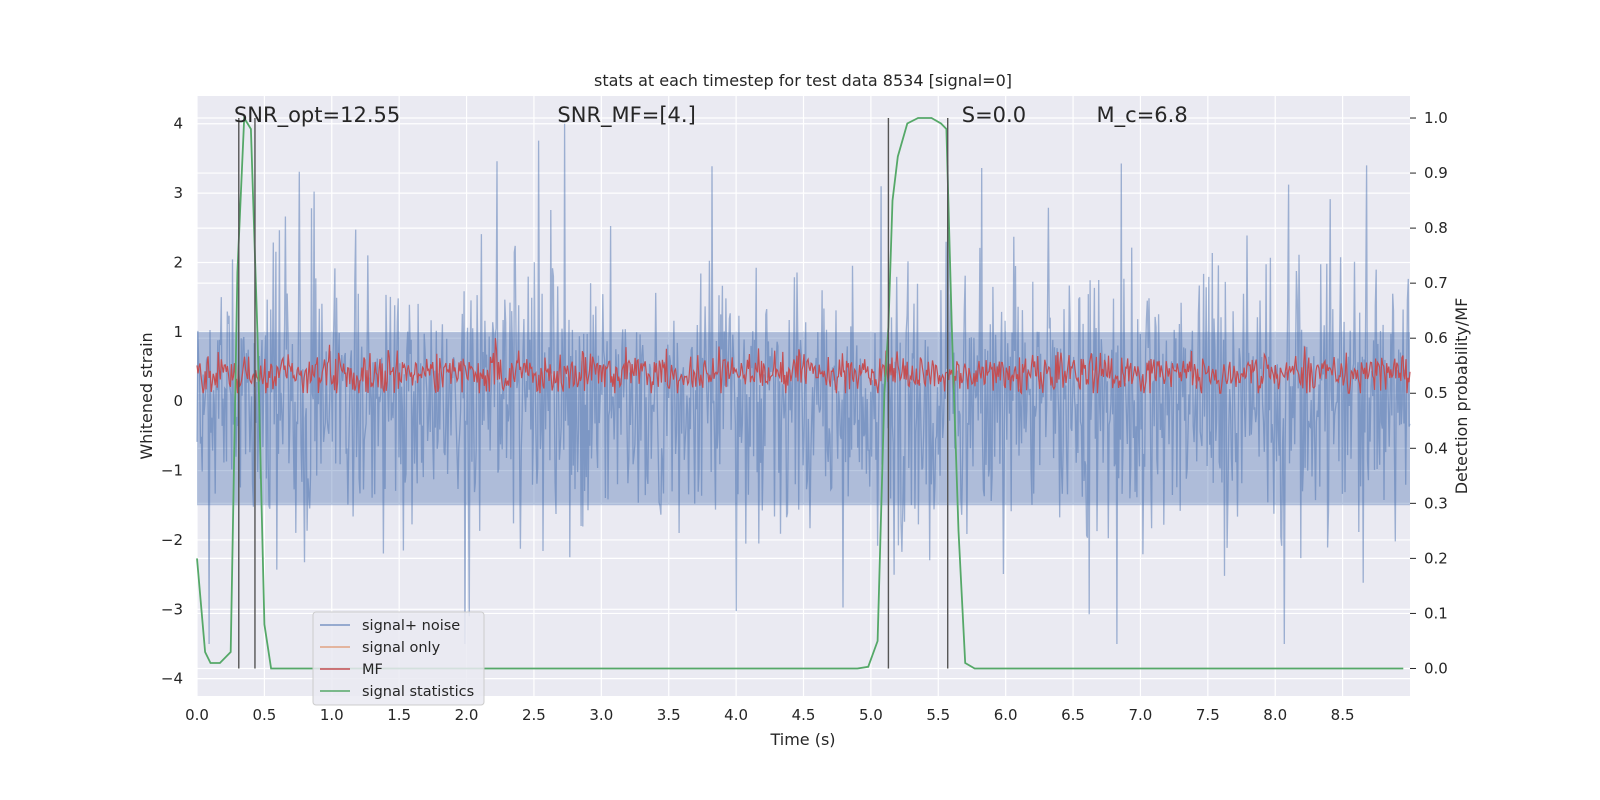 The width and height of the screenshot is (1600, 800). I want to click on legend-label-stats: signal statistics, so click(418, 692).